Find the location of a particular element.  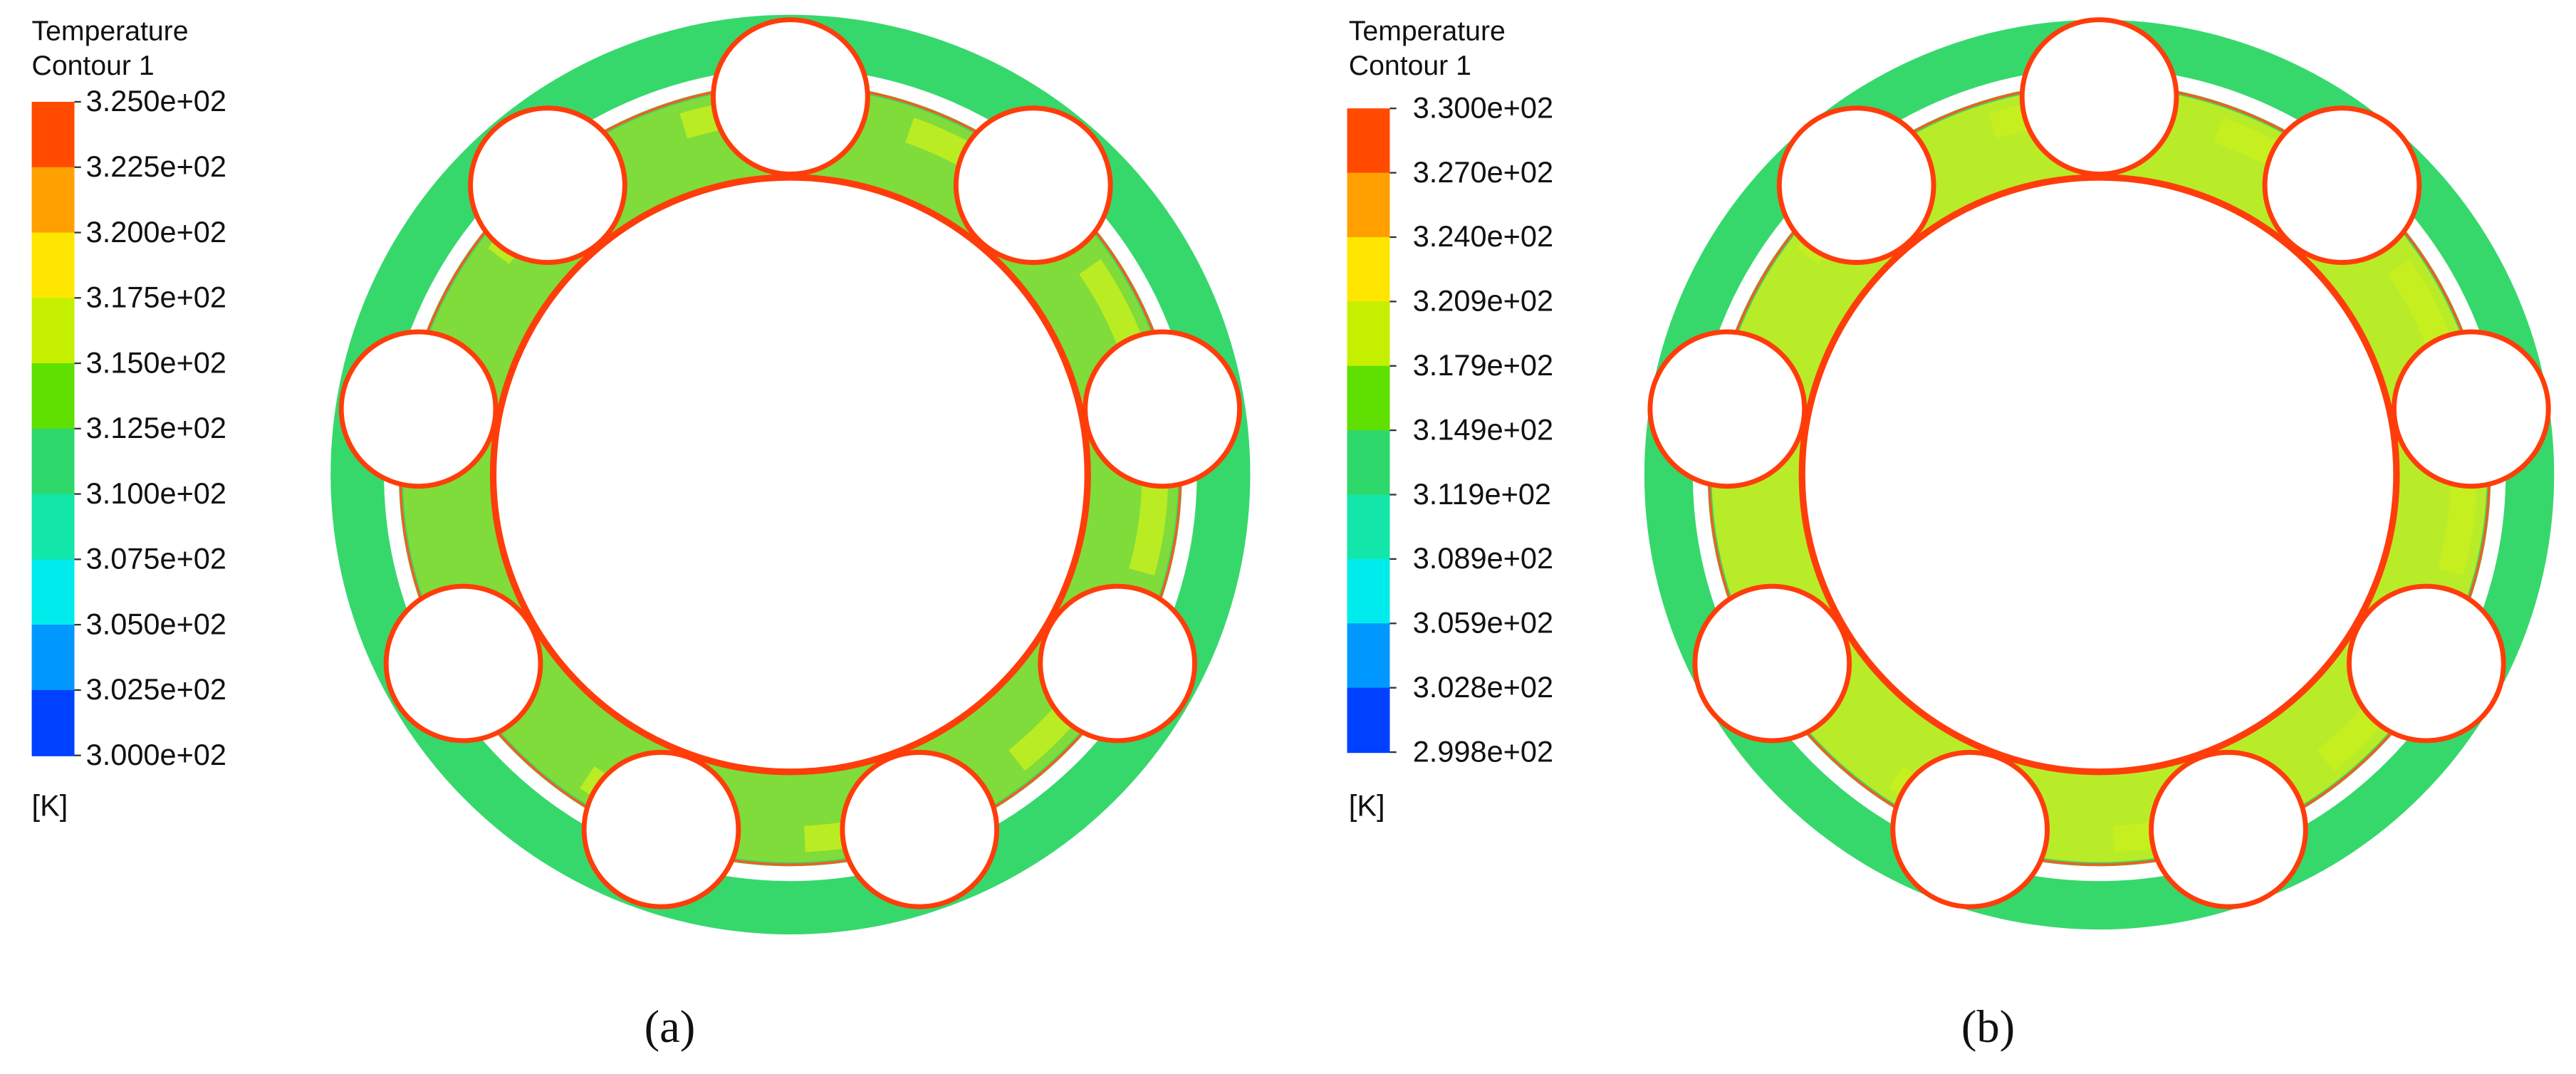

colorbar-label: 3.050e+02 is located at coordinates (156, 623).